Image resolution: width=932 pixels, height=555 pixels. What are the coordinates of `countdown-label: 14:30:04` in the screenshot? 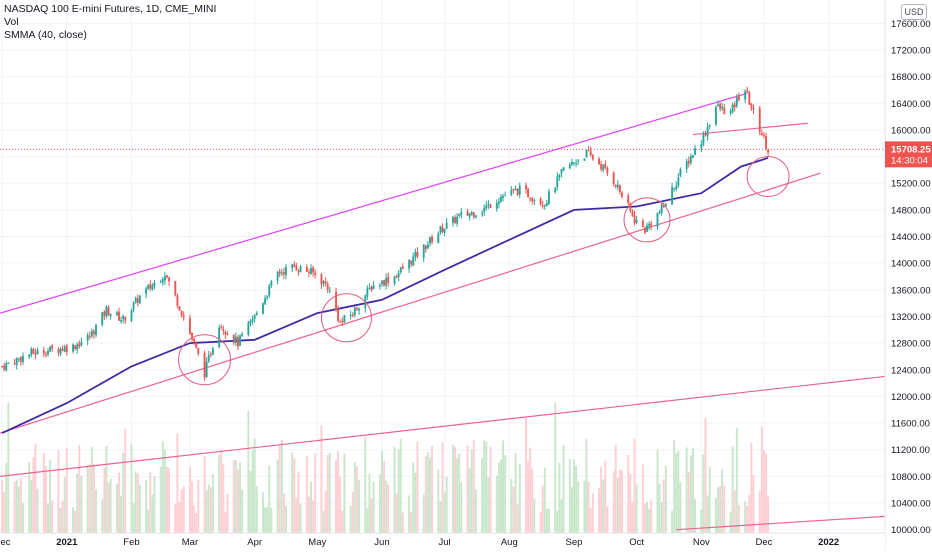 It's located at (909, 160).